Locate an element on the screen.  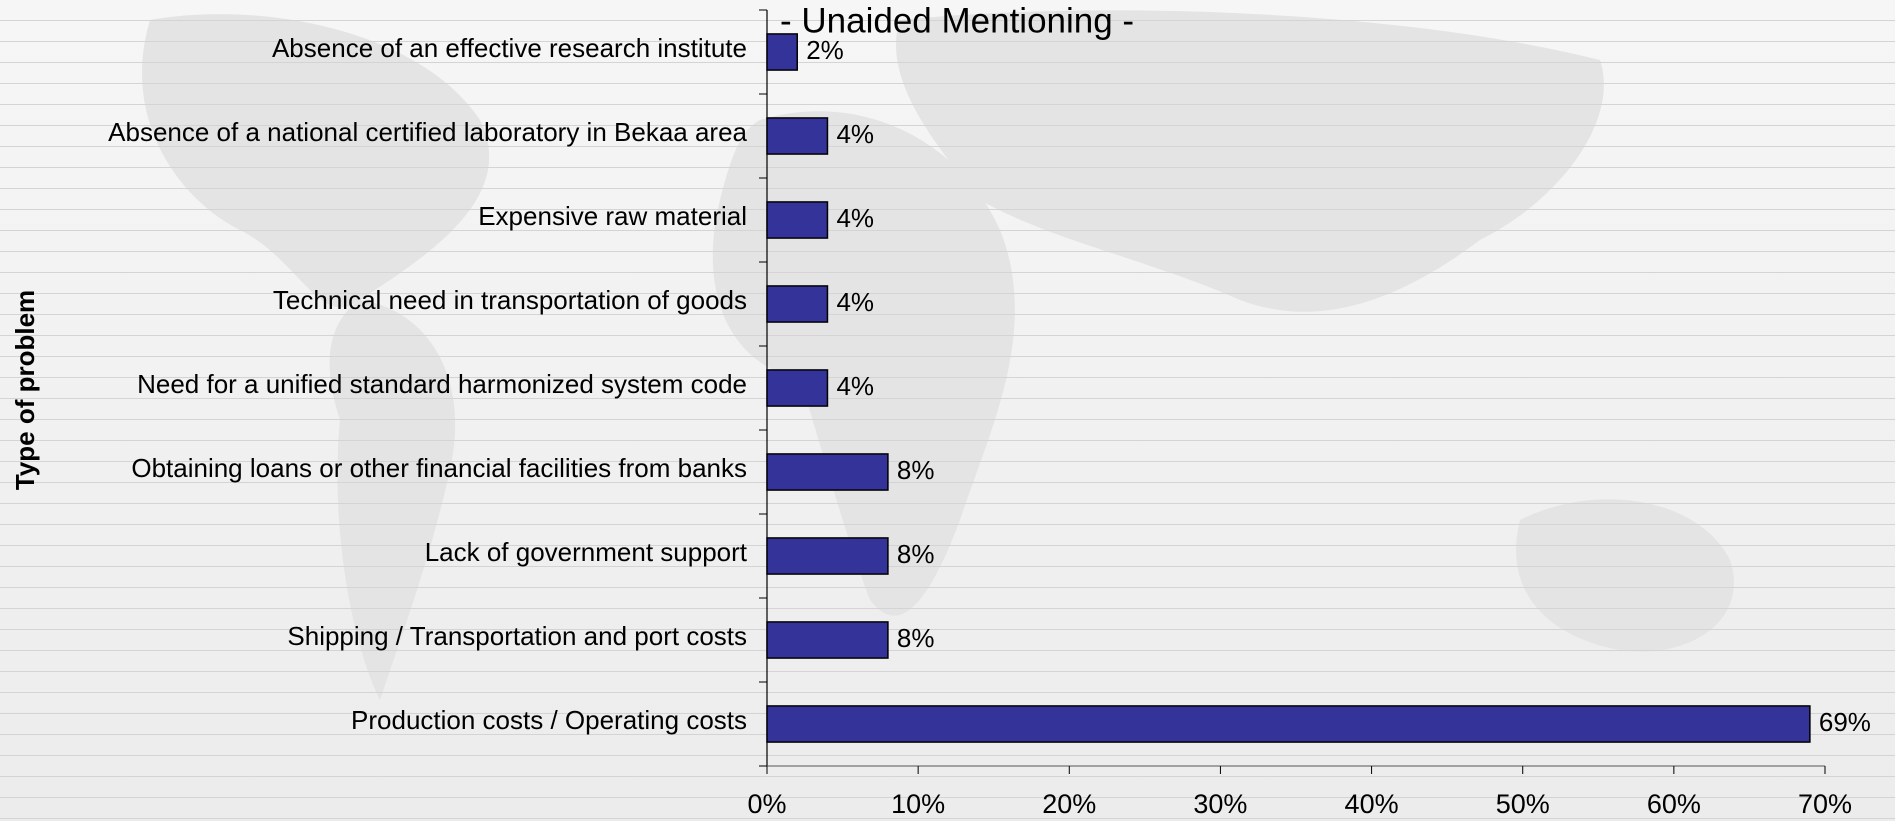
x-tick-label: 0% is located at coordinates (766, 804).